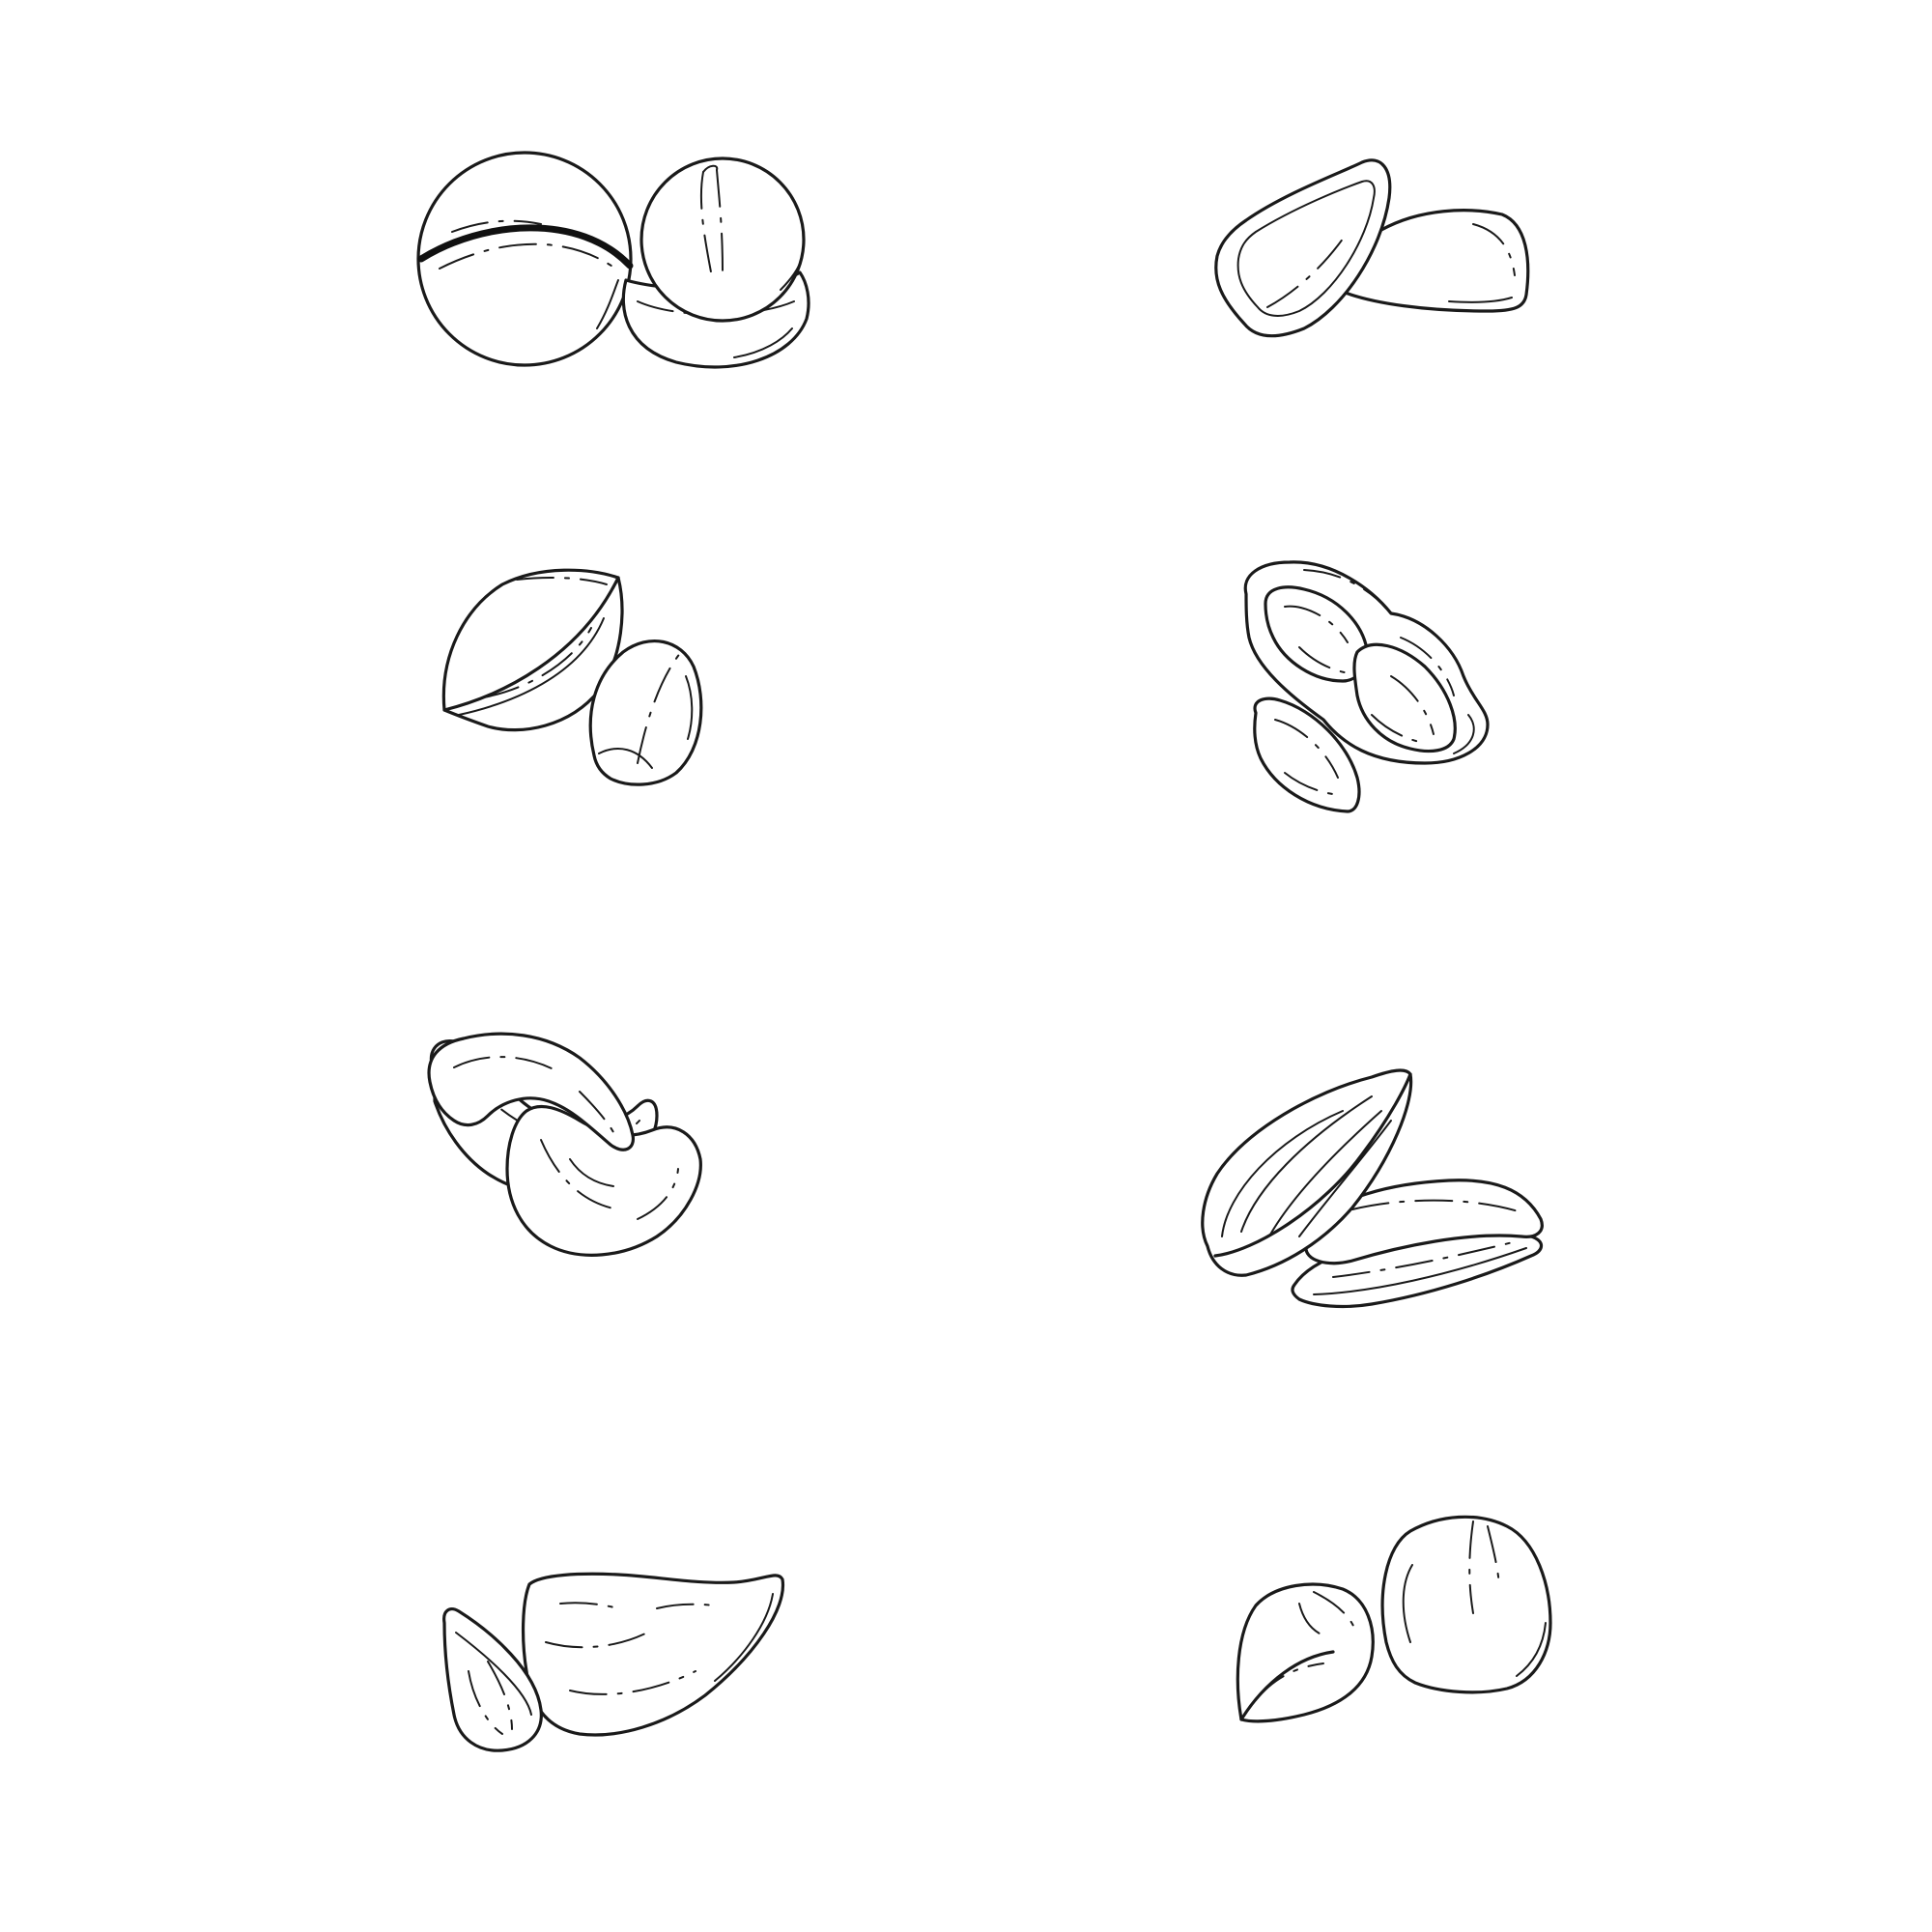 Image resolution: width=1932 pixels, height=1932 pixels. What do you see at coordinates (1394, 1619) in the screenshot?
I see `hazelnuts-icon` at bounding box center [1394, 1619].